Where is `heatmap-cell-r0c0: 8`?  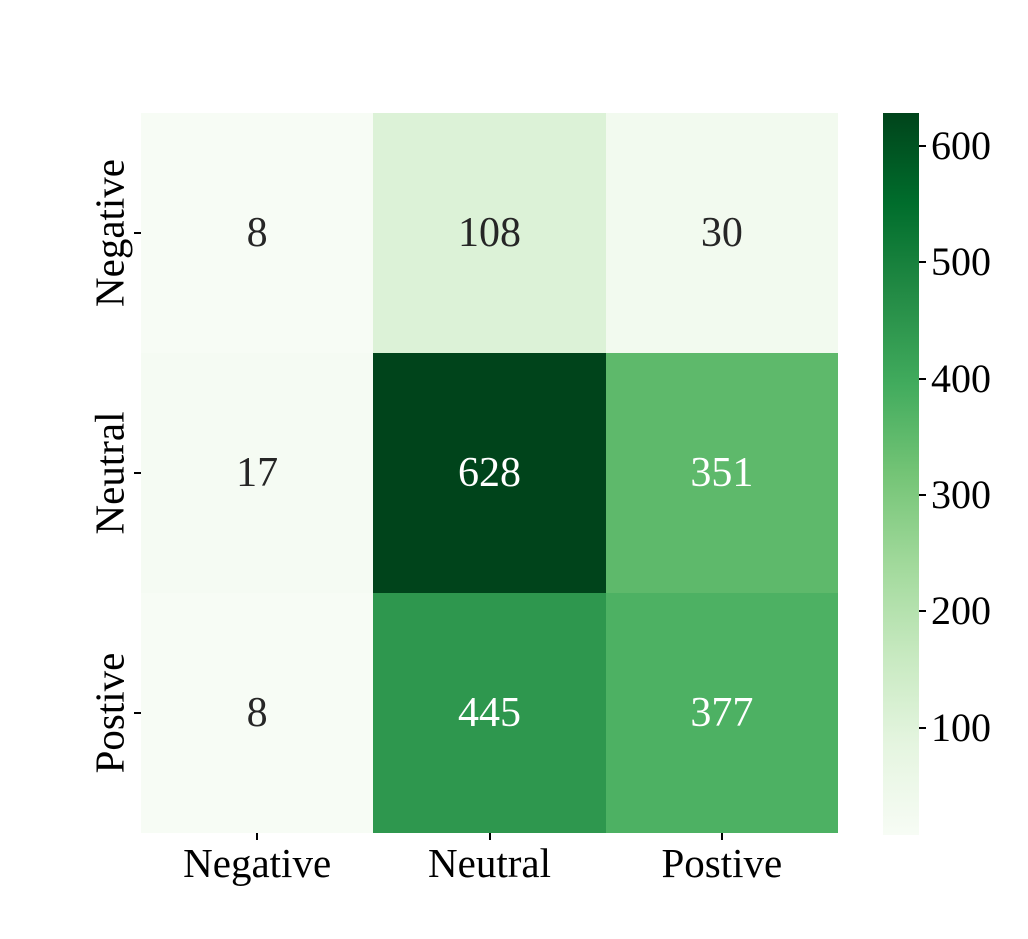 heatmap-cell-r0c0: 8 is located at coordinates (257, 233).